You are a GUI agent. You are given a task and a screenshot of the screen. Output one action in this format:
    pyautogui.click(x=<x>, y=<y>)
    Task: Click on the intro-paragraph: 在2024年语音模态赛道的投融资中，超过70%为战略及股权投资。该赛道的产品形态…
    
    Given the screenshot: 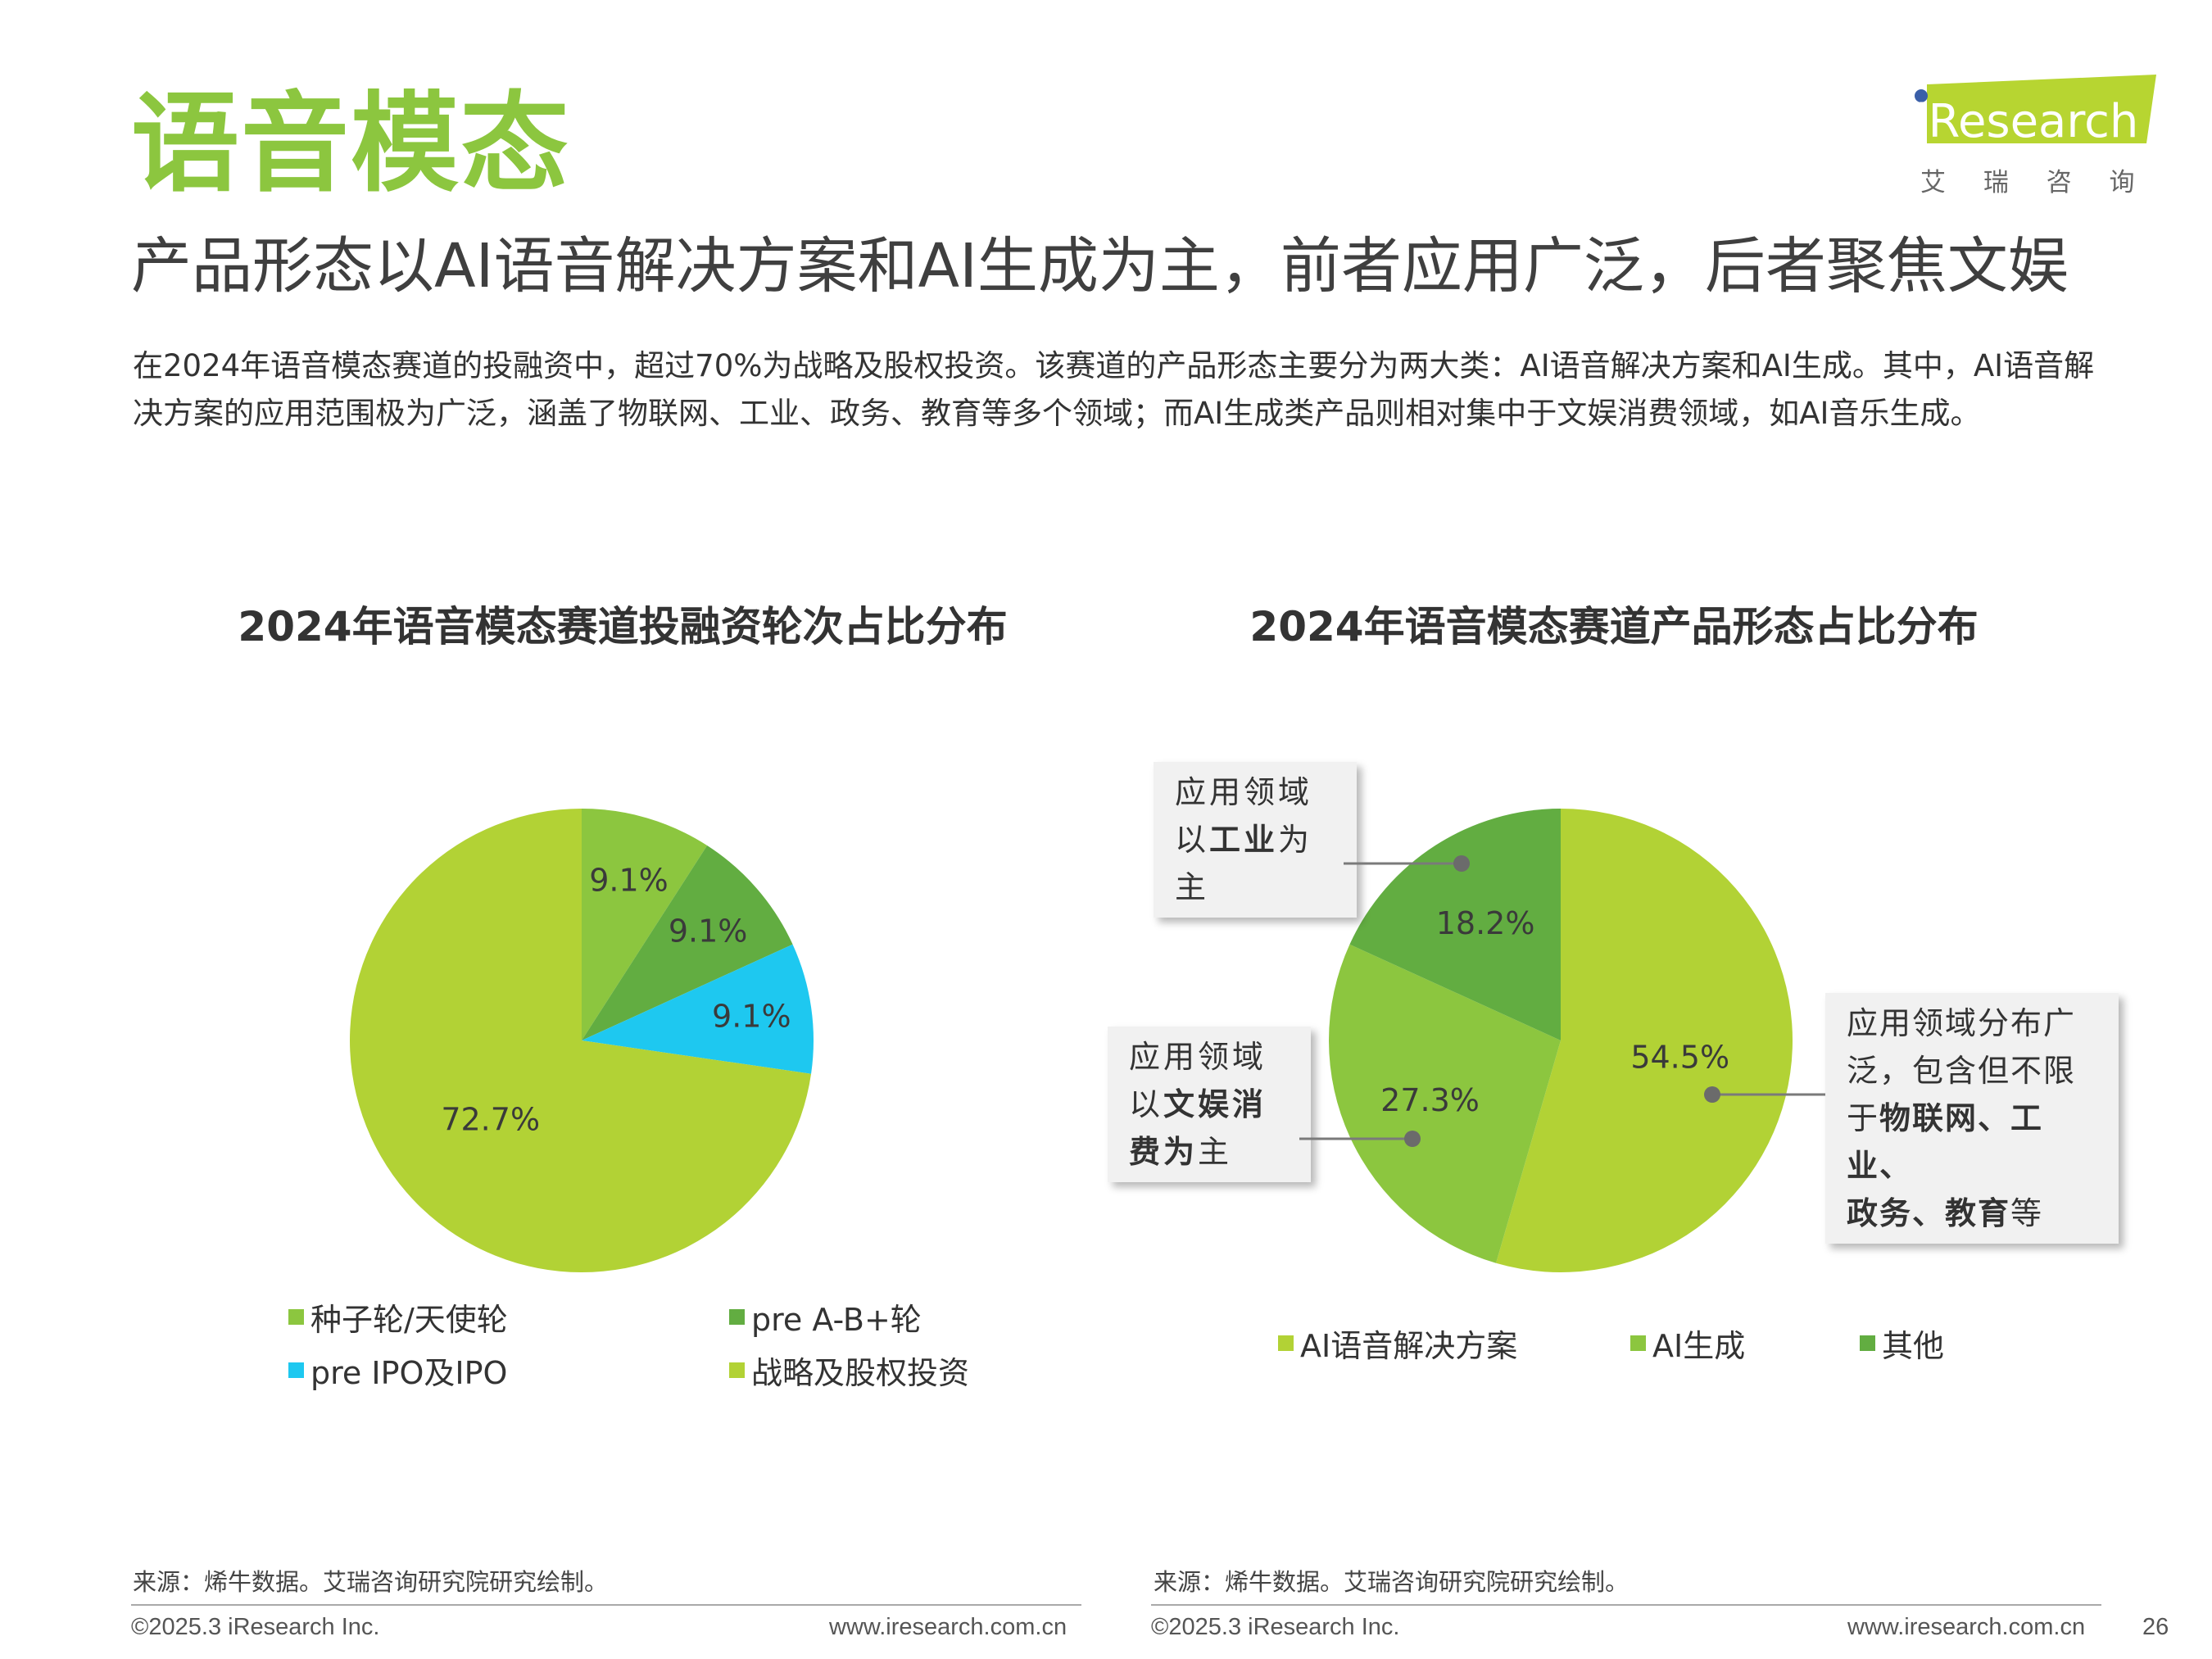 What is the action you would take?
    pyautogui.click(x=1114, y=389)
    